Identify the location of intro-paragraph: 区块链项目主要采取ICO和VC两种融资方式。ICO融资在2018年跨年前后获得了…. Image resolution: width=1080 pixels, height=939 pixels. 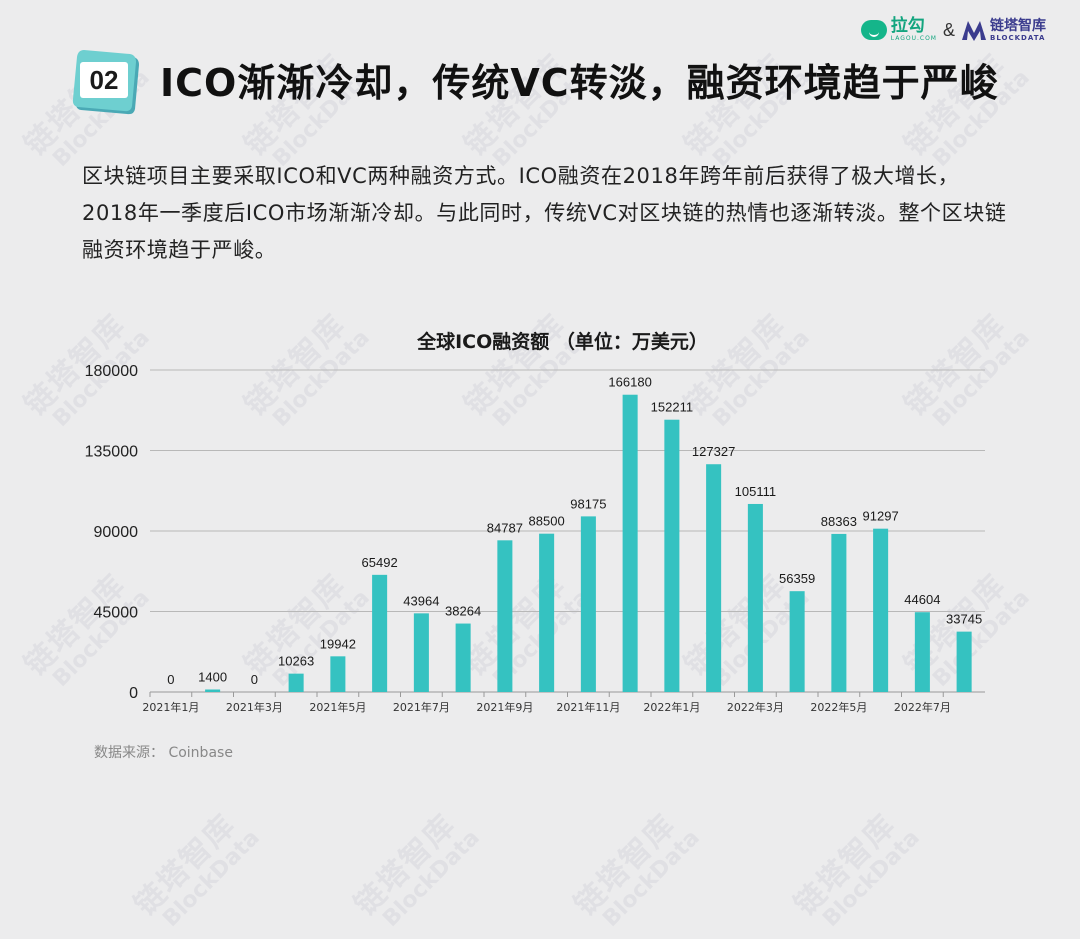
(544, 213).